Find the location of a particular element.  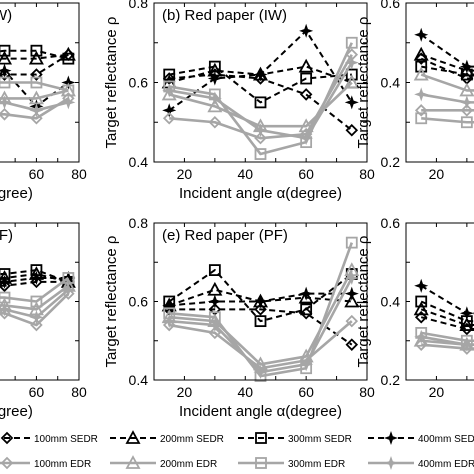

series-300mm-edr is located at coordinates (444, 120).